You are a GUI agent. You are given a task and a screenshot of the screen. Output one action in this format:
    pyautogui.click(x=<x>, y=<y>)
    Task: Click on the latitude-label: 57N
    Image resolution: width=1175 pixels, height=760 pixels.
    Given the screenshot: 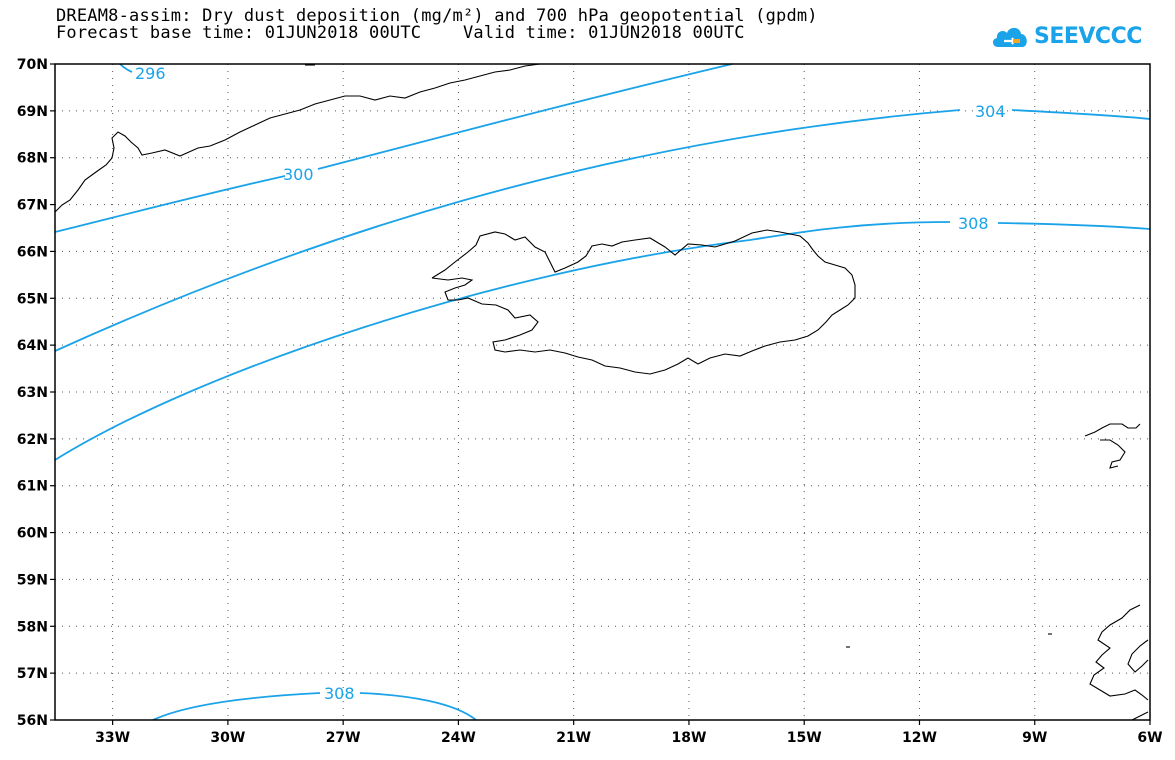 What is the action you would take?
    pyautogui.click(x=32, y=674)
    